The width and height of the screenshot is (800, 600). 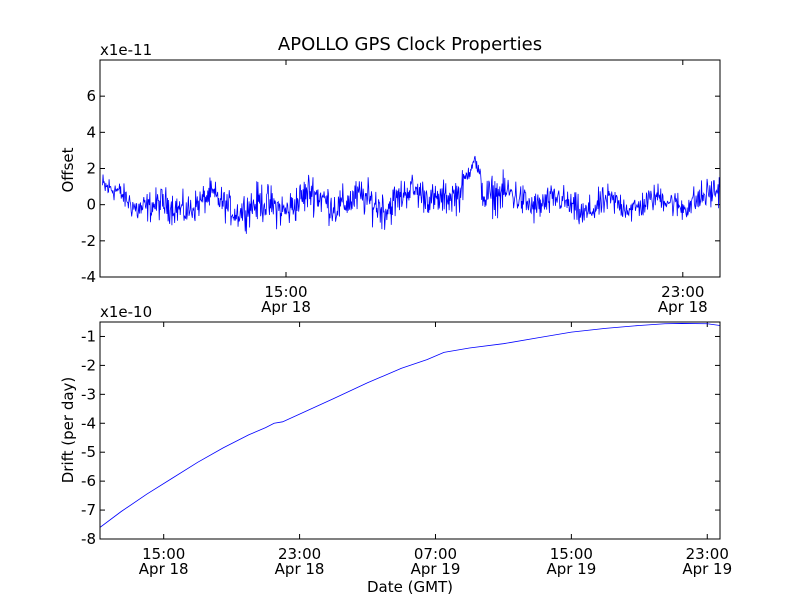 I want to click on drift-y-tick-label: -3, so click(x=88, y=394).